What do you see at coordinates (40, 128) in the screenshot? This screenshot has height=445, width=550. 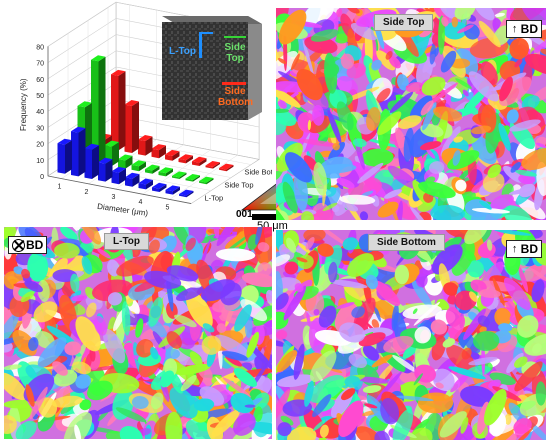 I see `y-tick-label: 30` at bounding box center [40, 128].